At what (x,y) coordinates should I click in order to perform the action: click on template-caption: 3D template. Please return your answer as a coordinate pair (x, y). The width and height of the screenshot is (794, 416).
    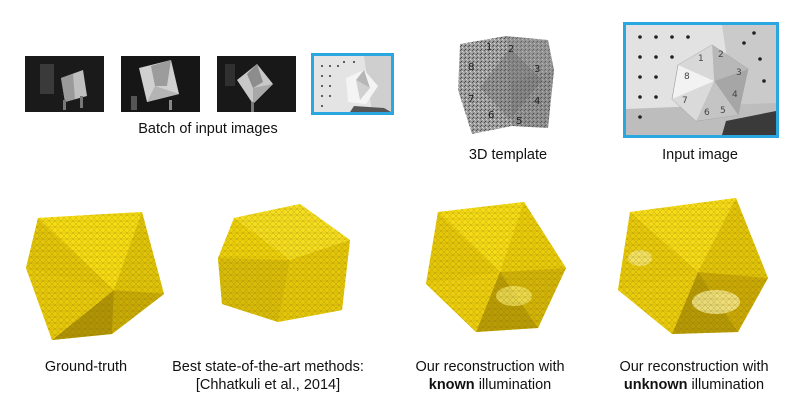
    Looking at the image, I should click on (508, 155).